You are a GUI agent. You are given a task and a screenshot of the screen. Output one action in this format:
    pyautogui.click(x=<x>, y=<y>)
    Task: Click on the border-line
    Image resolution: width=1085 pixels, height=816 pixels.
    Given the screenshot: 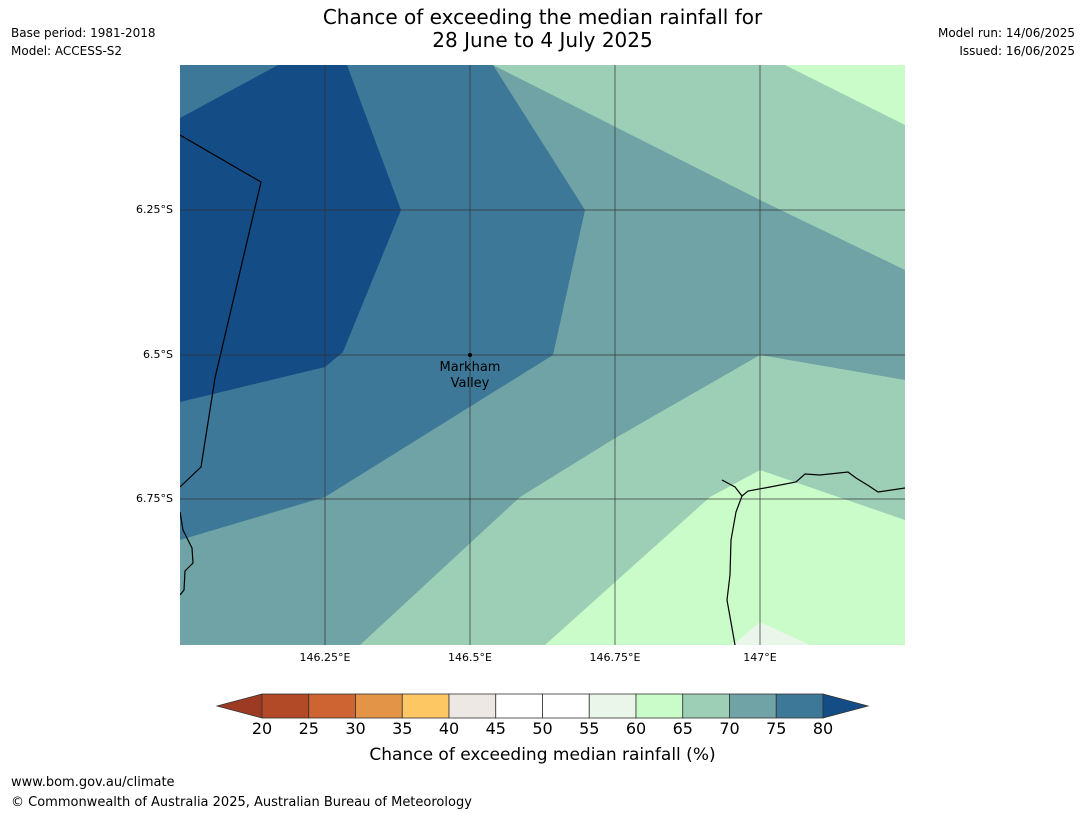 What is the action you would take?
    pyautogui.click(x=221, y=311)
    